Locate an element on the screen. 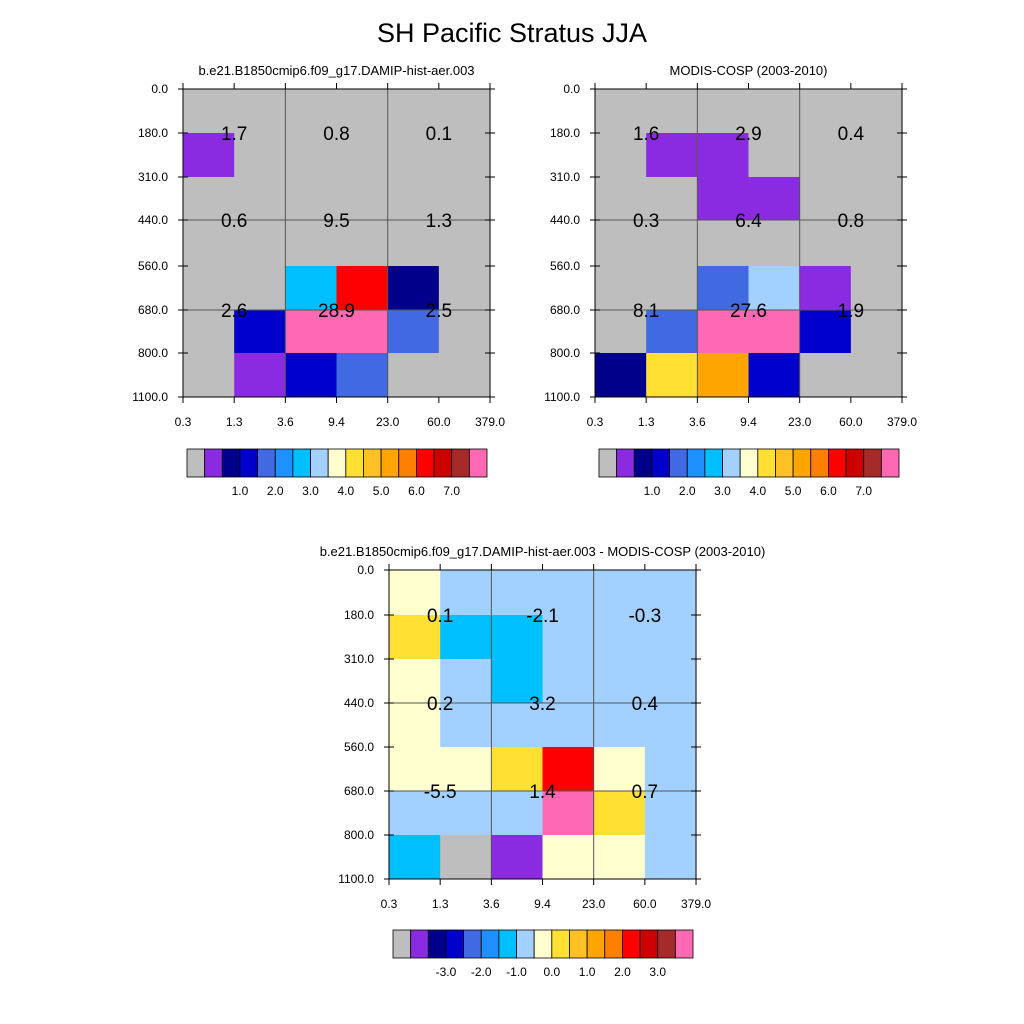 The image size is (1024, 1024). colorbar: -3.0 -2.0 -1.0 0.0 1.0 2.0 3.0 is located at coordinates (543, 954).